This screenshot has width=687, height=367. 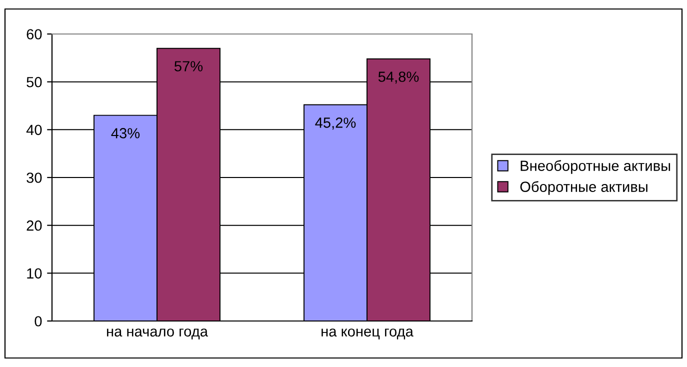 What do you see at coordinates (157, 334) in the screenshot?
I see `x-tick-label: на начало года` at bounding box center [157, 334].